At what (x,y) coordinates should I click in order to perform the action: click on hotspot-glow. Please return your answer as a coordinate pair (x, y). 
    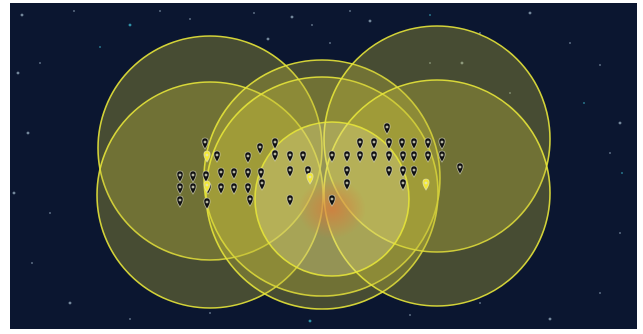
    Looking at the image, I should click on (332, 209).